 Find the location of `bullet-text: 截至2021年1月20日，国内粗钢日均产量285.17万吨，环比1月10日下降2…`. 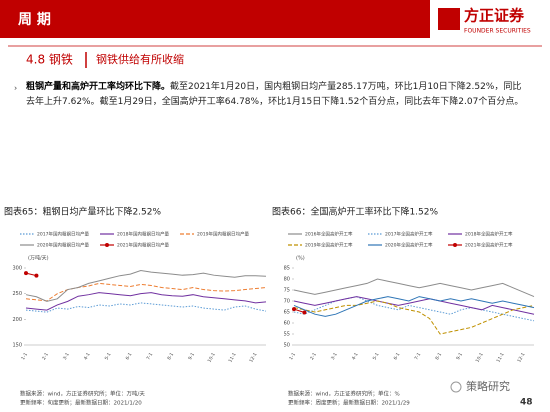

bullet-text: 截至2021年1月20日，国内粗钢日均产量285.17万吨，环比1月10日下降2… is located at coordinates (275, 94).